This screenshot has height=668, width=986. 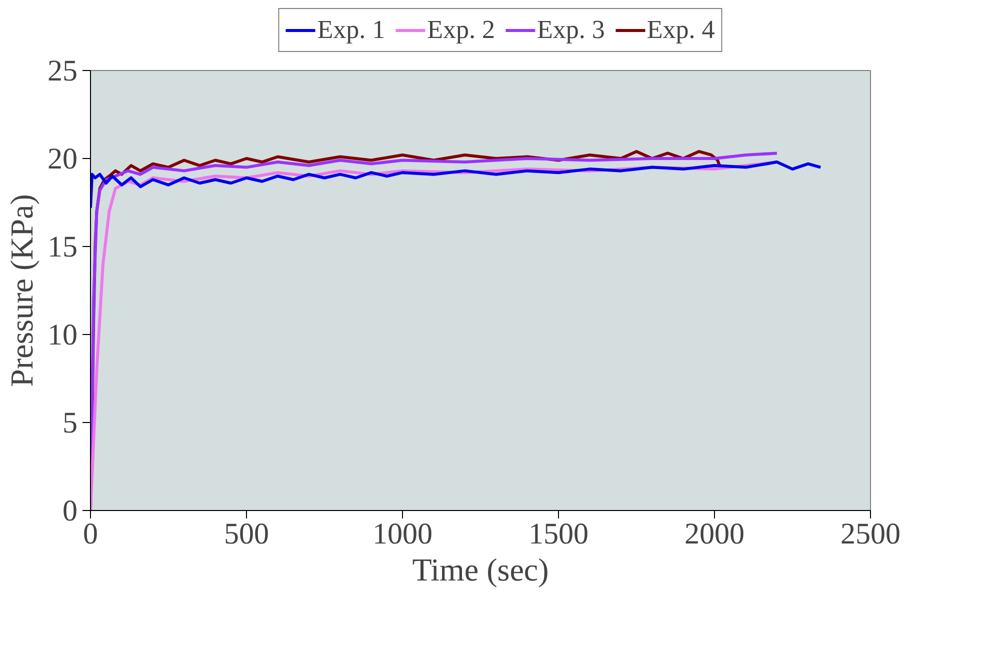 I want to click on legend-label: Exp. 4, so click(x=680, y=30).